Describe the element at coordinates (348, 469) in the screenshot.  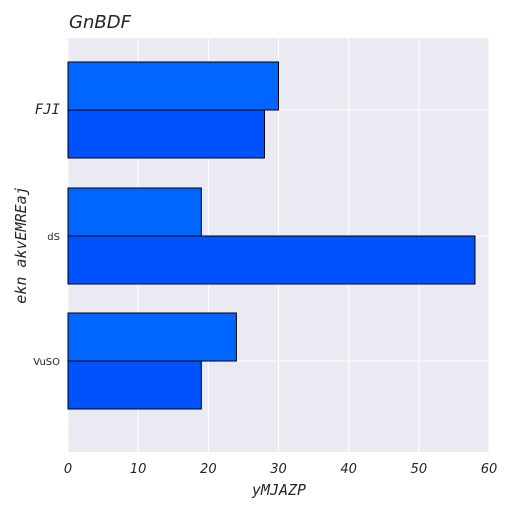
I see `x-tick-label: 40` at that location.